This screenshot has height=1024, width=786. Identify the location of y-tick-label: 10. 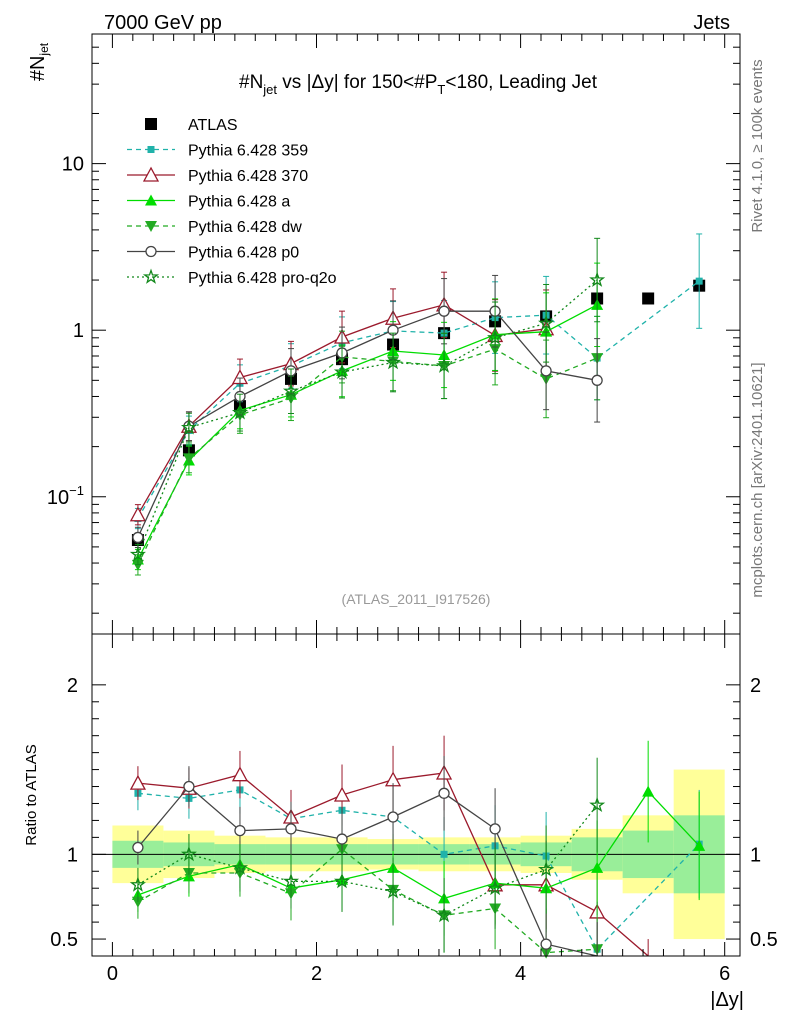
(73, 165).